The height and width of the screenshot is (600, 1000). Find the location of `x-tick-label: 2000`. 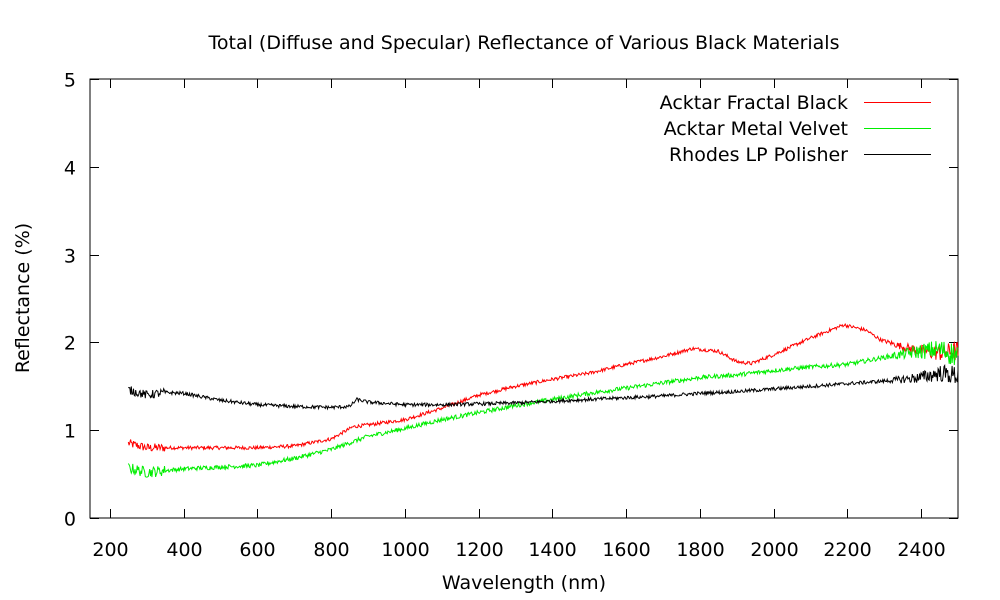

x-tick-label: 2000 is located at coordinates (774, 550).